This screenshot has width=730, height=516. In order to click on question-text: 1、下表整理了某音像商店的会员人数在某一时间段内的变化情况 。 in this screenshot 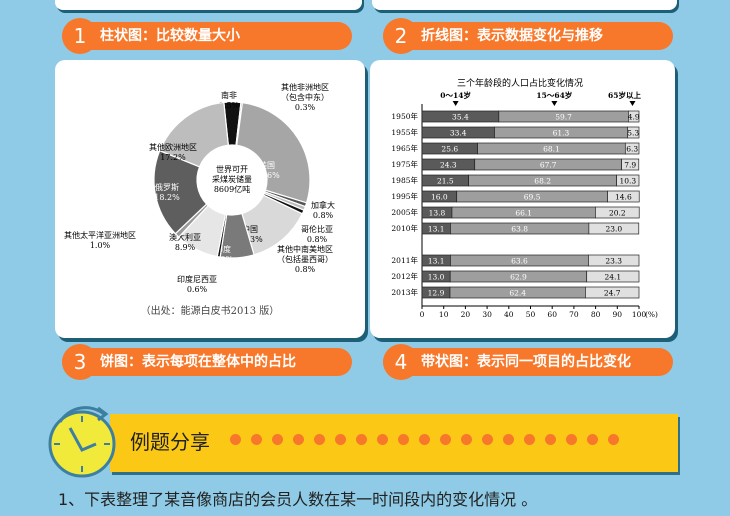, I will do `click(298, 499)`.